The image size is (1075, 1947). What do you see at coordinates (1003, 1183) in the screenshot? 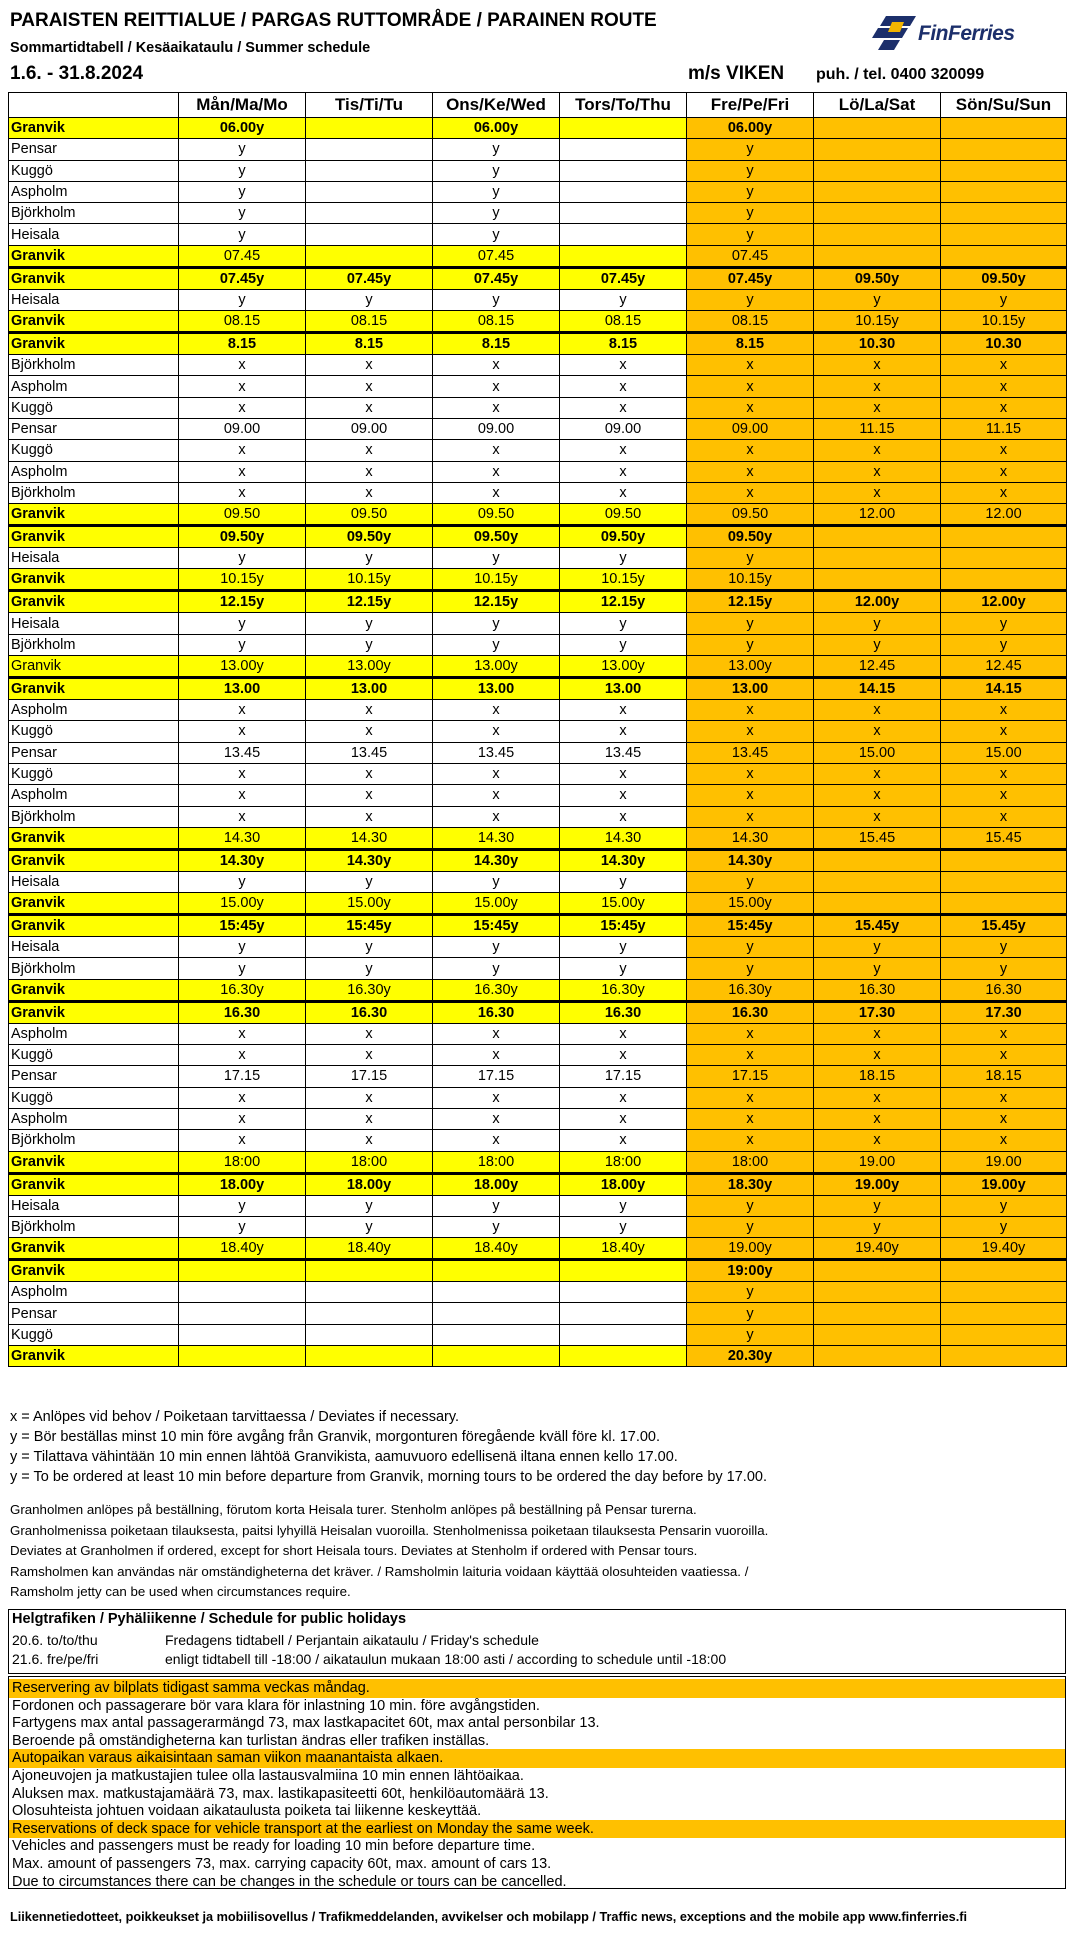
I see `departure-time: 19.00y` at bounding box center [1003, 1183].